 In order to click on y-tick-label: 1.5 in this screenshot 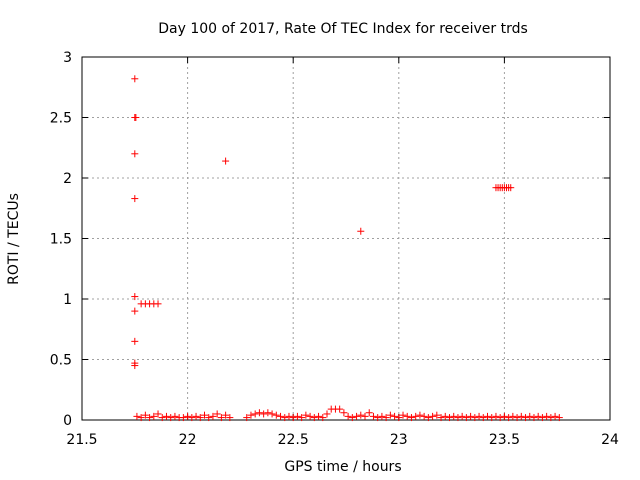, I will do `click(61, 240)`.